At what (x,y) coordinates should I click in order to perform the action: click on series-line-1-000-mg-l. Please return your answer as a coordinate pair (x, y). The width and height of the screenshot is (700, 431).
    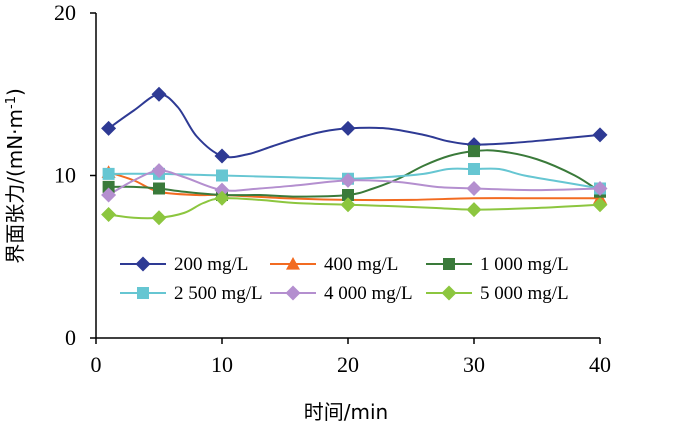
    Looking at the image, I should click on (354, 173).